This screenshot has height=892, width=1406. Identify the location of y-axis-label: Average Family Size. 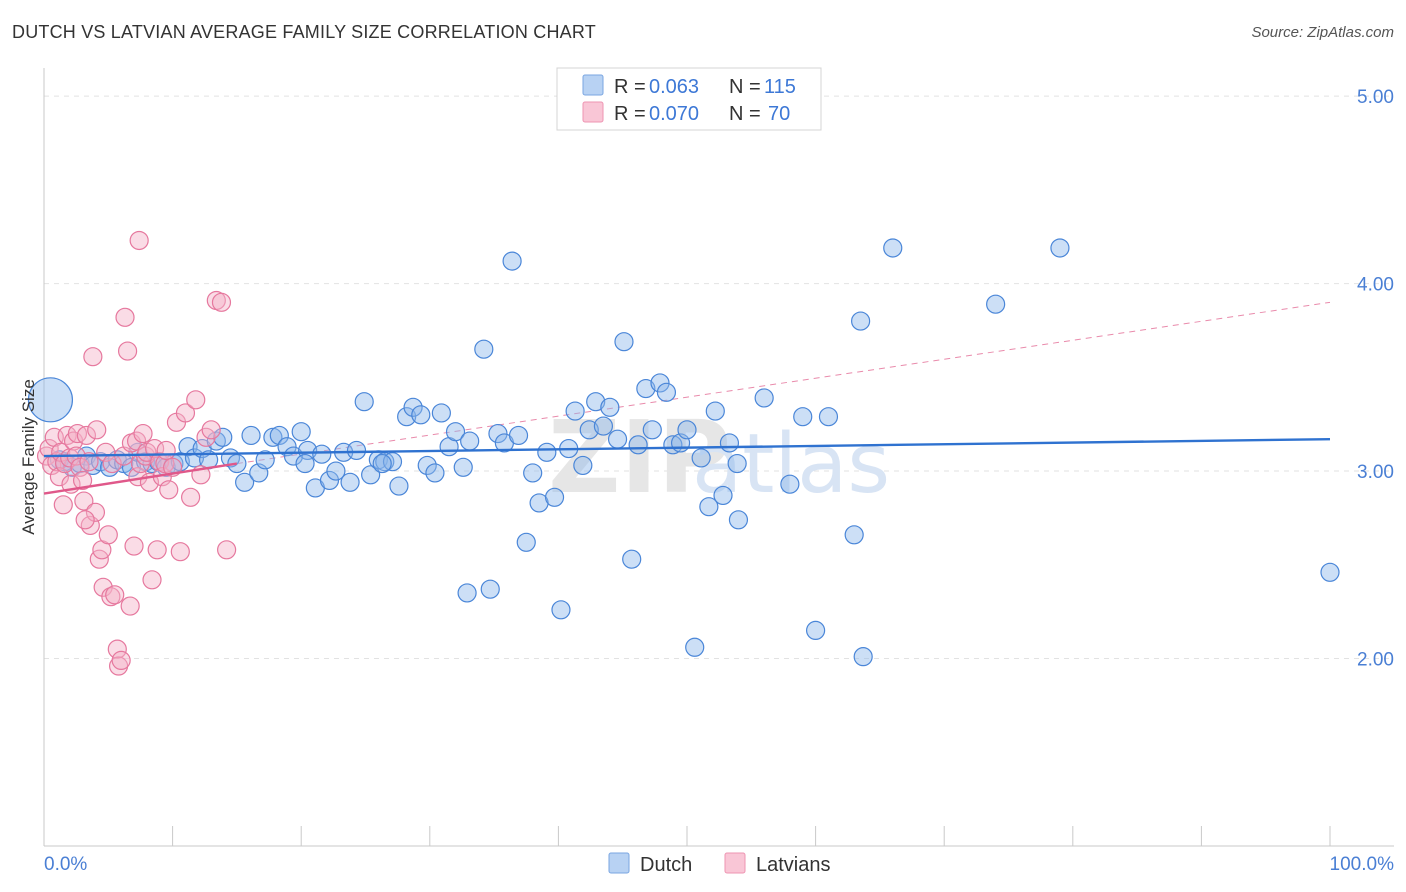
(28, 457).